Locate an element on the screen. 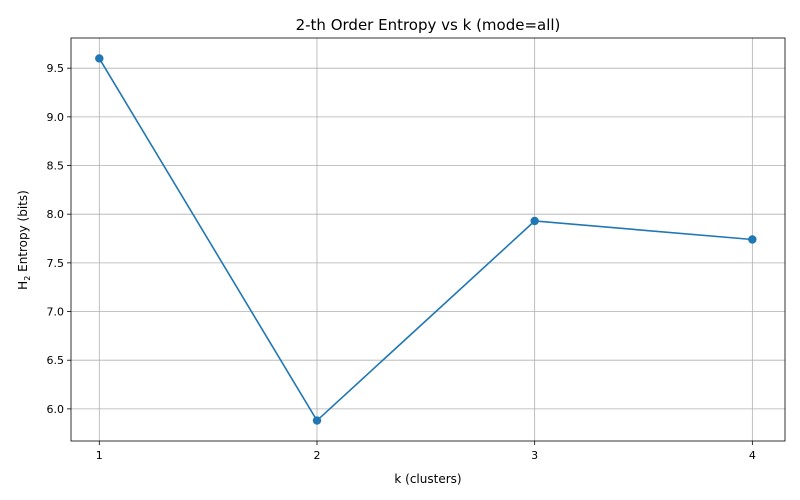 This screenshot has width=800, height=500. chart-title: 2-th Order Entropy vs k (mode=all) is located at coordinates (428, 25).